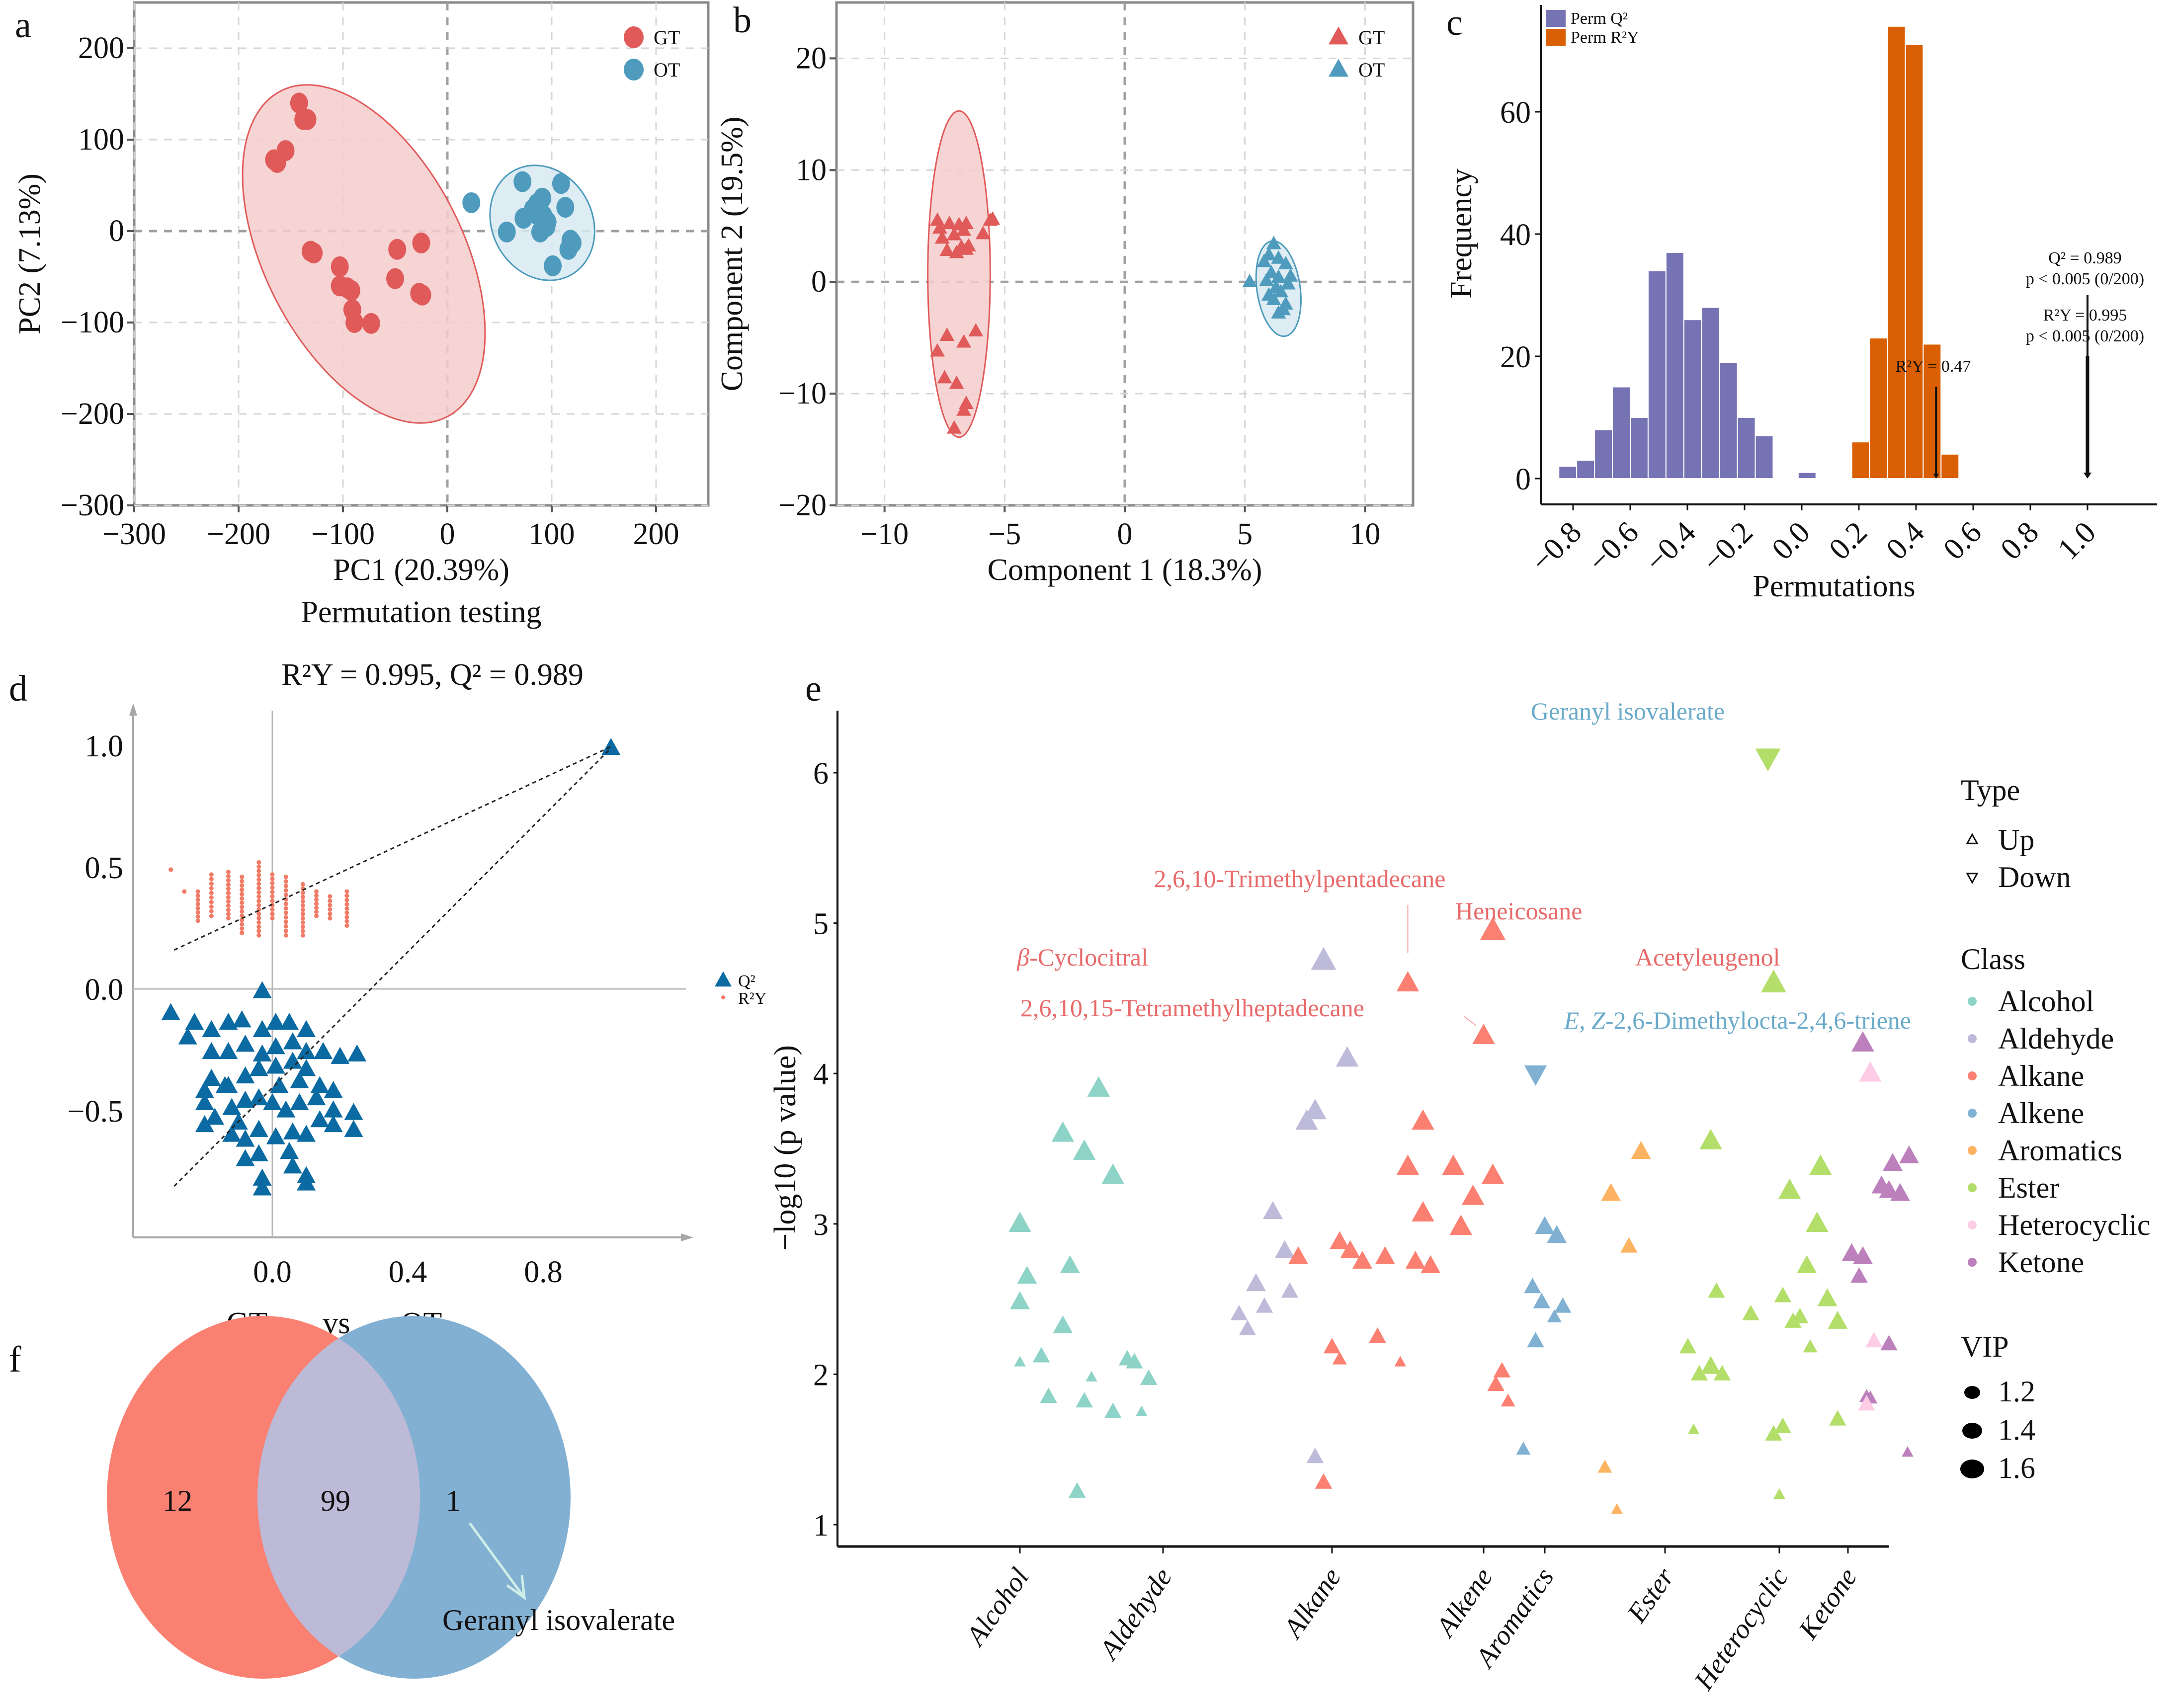  What do you see at coordinates (821, 1225) in the screenshot?
I see `y-tick-label: 3` at bounding box center [821, 1225].